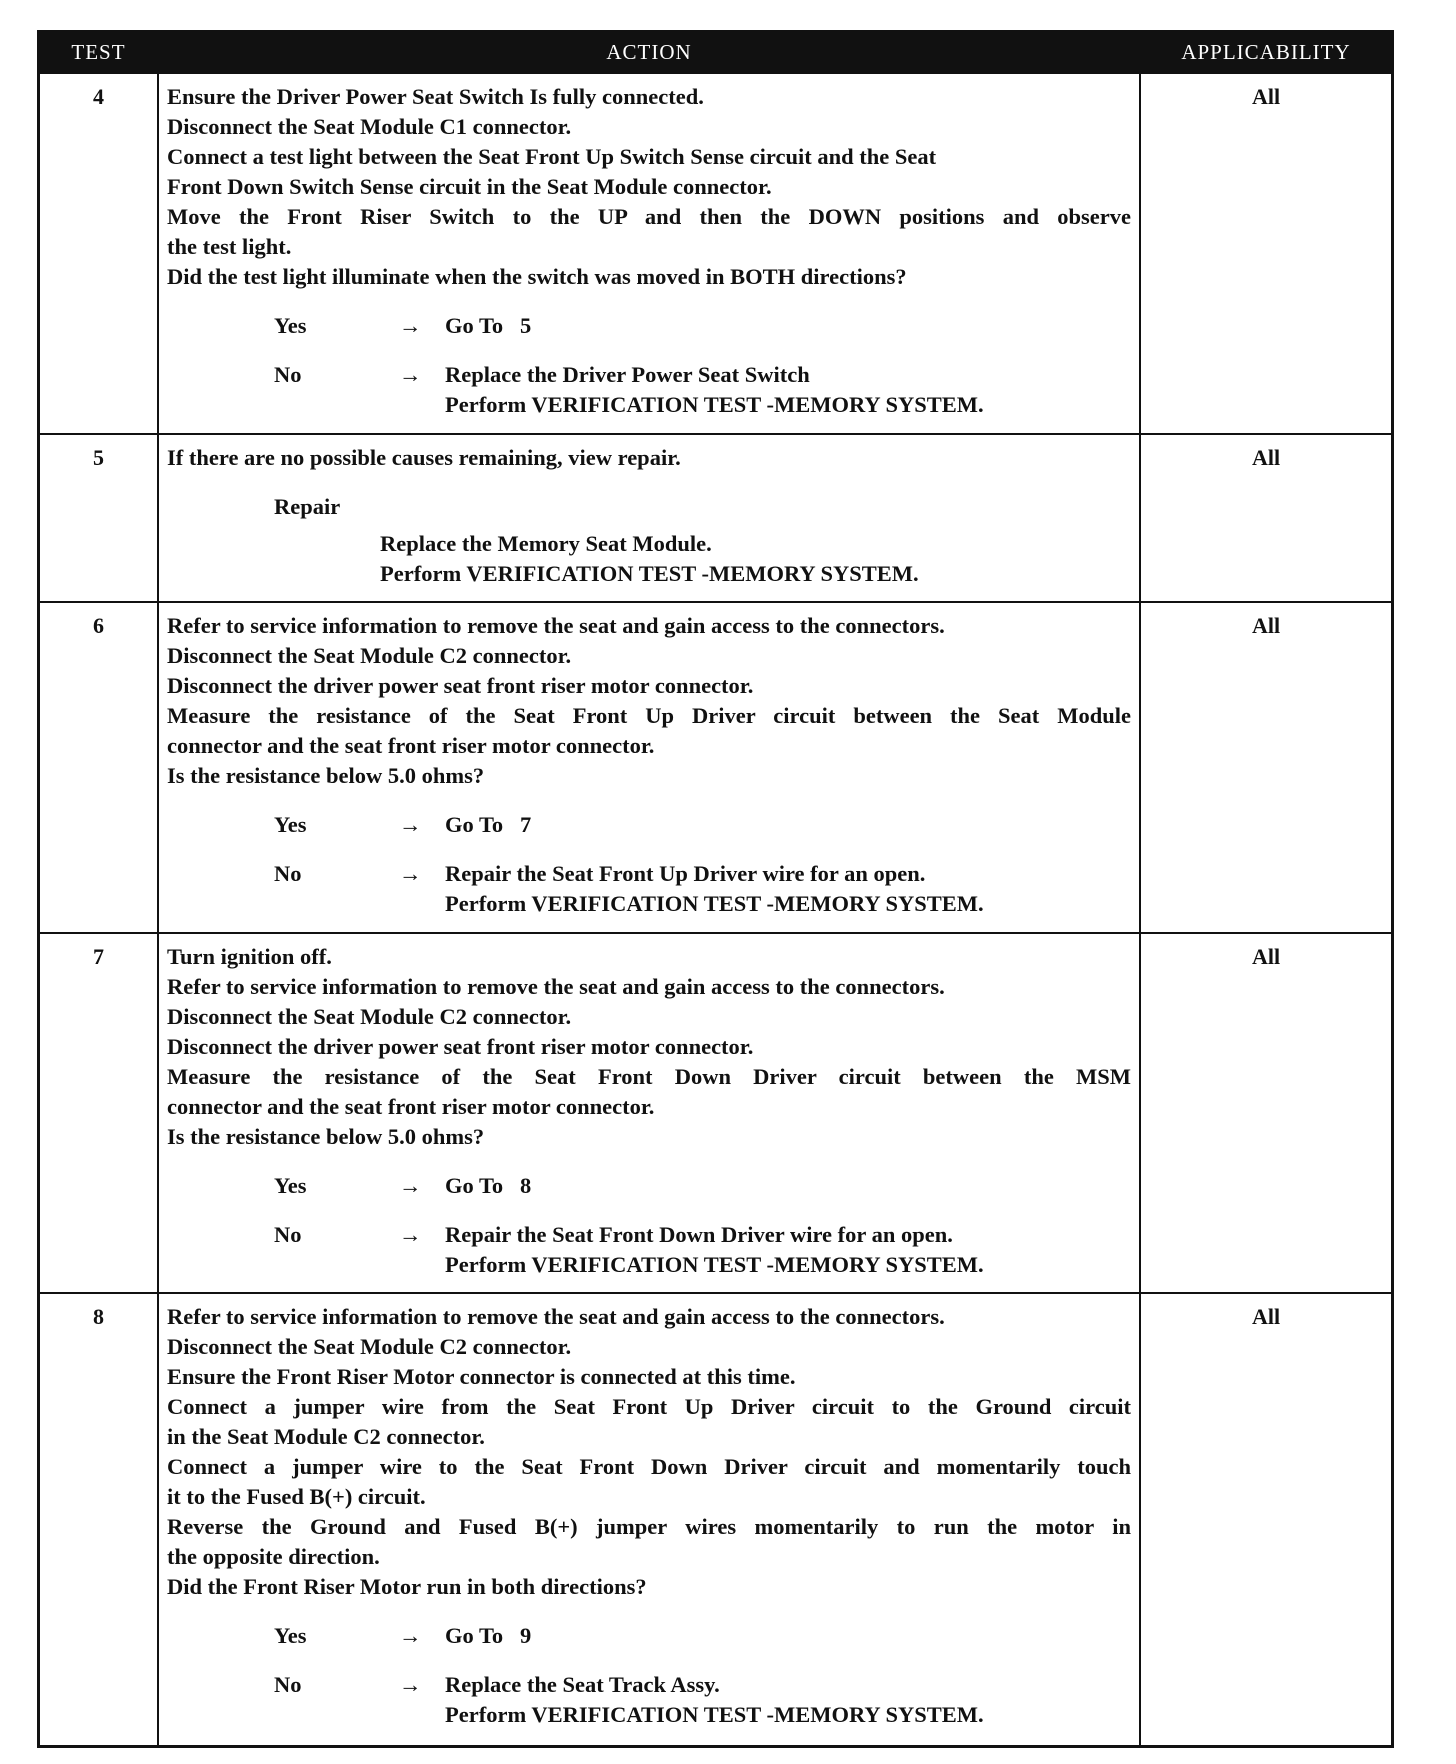 The width and height of the screenshot is (1456, 1764). Describe the element at coordinates (1266, 52) in the screenshot. I see `header-applicability: APPLICABILITY` at that location.